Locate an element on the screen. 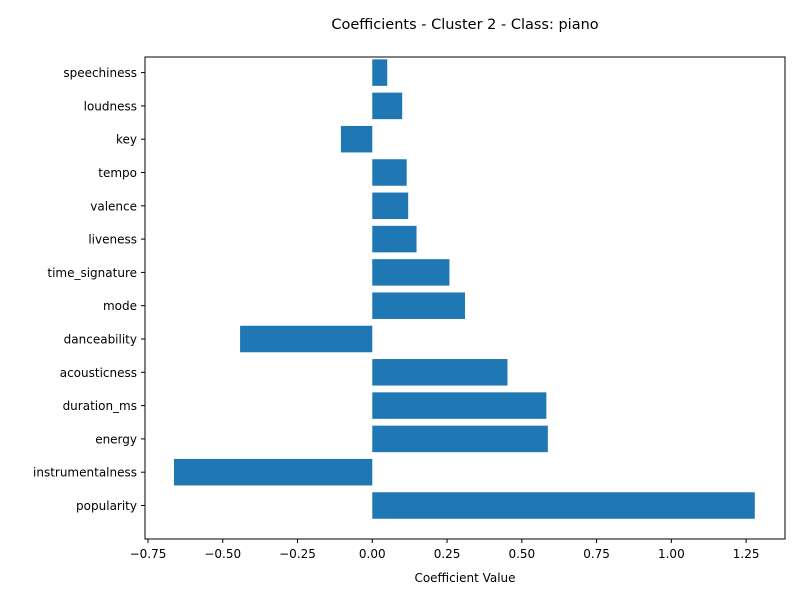 Image resolution: width=800 pixels, height=600 pixels. y-tick-label-duration-ms: duration_ms is located at coordinates (100, 406).